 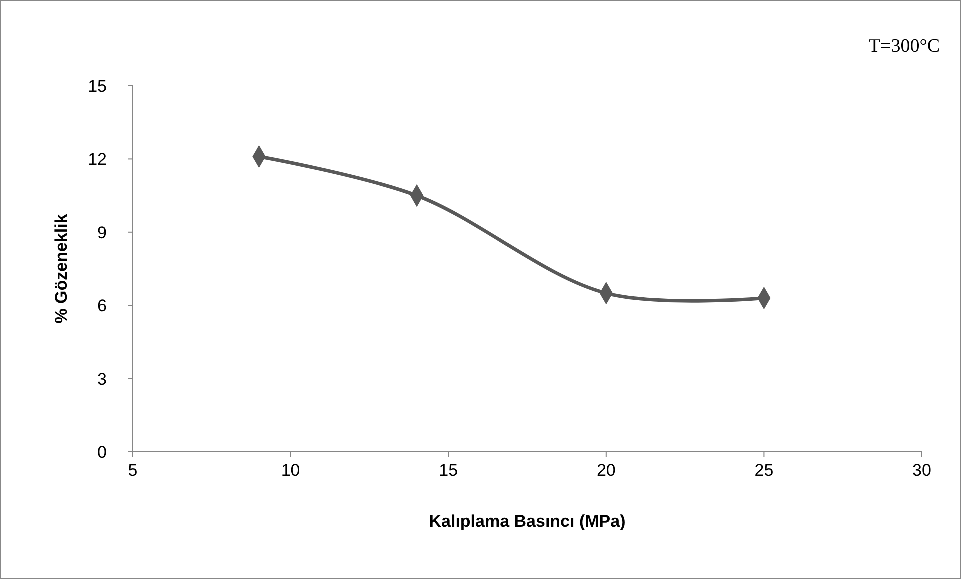 I want to click on x-tick-label: 5, so click(x=133, y=470).